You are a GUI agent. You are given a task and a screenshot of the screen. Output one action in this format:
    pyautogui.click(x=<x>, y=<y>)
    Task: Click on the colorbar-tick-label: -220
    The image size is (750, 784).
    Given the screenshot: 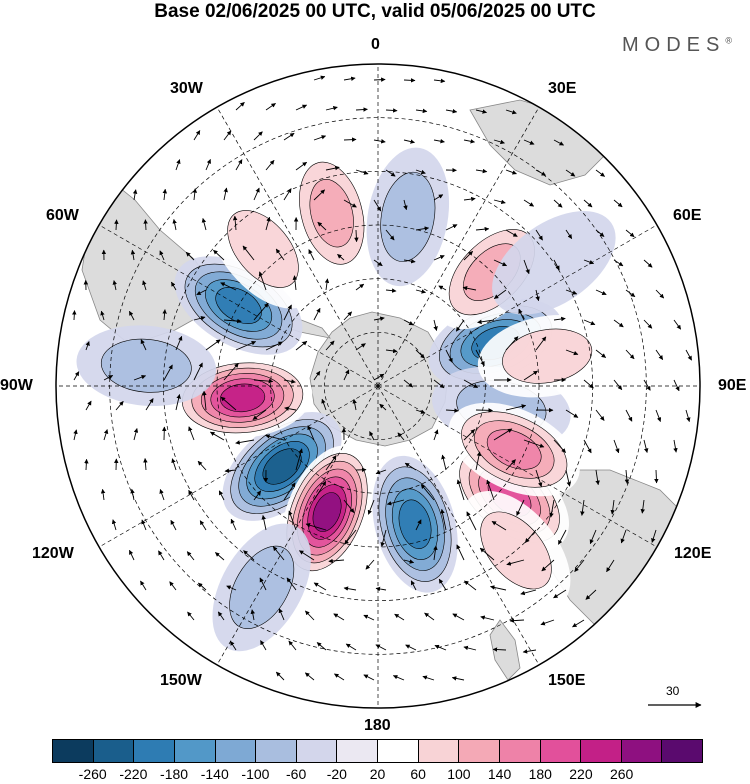 What is the action you would take?
    pyautogui.click(x=133, y=774)
    